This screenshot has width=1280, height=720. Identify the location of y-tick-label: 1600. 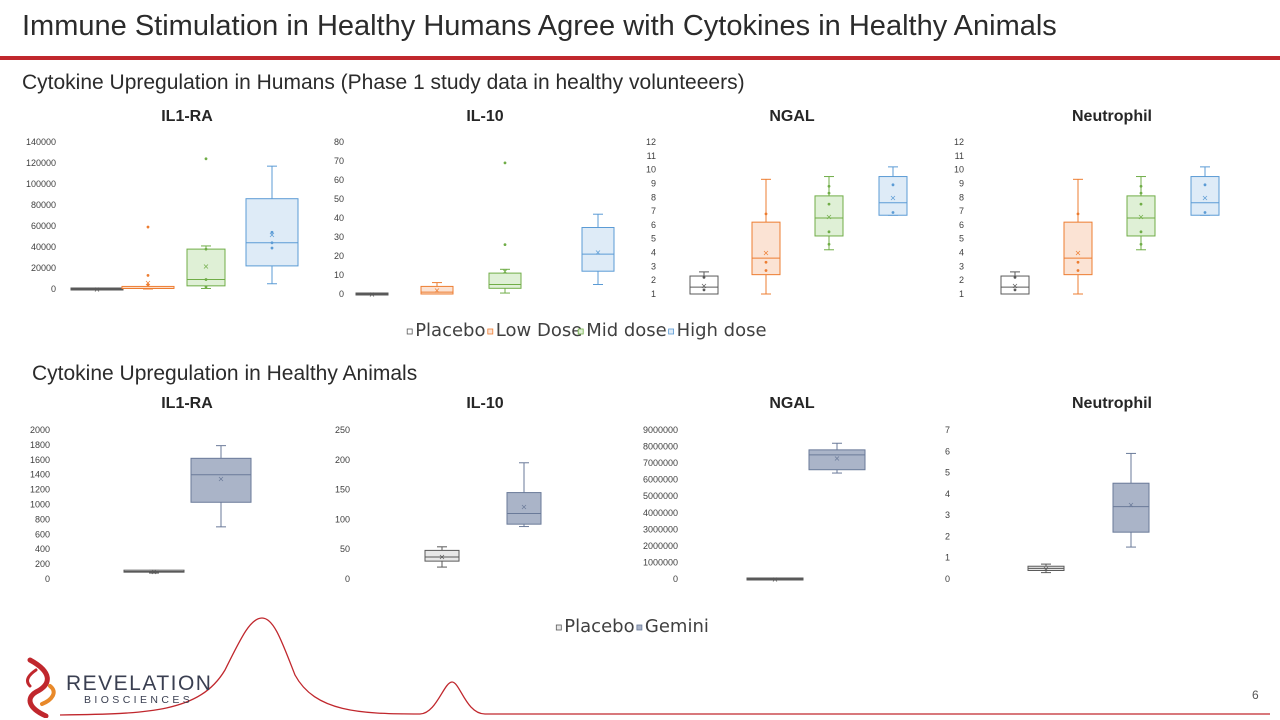
(40, 460).